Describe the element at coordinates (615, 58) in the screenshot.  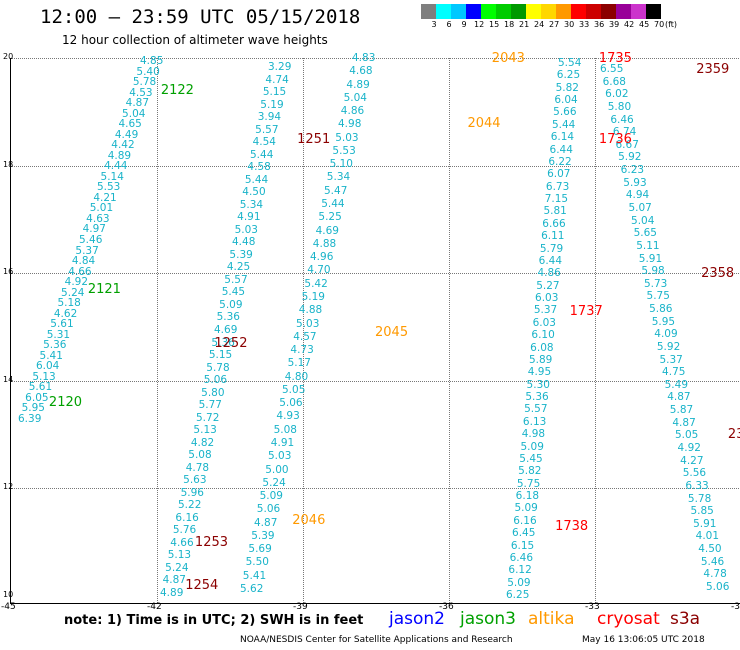
I see `pass-time-label: 1735` at that location.